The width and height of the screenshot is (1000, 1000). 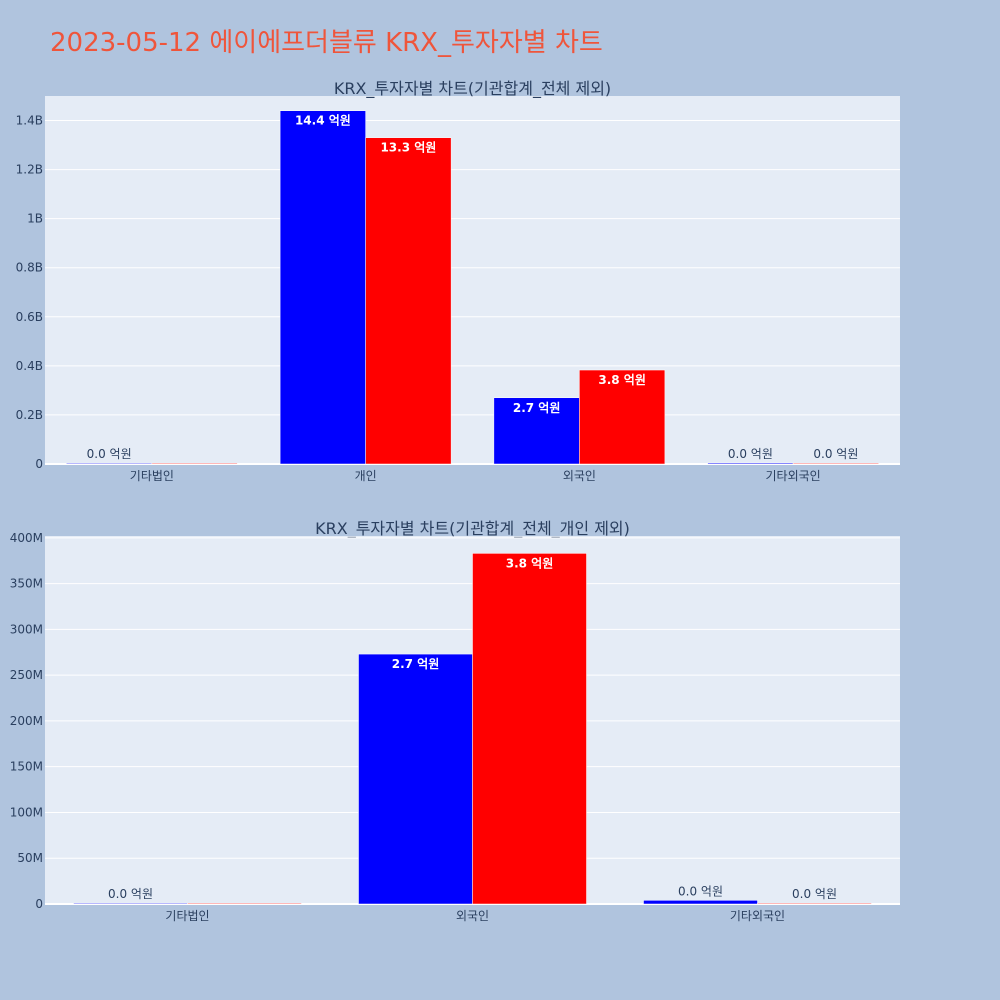 What do you see at coordinates (29, 415) in the screenshot?
I see `y-tick-label: 0.2B` at bounding box center [29, 415].